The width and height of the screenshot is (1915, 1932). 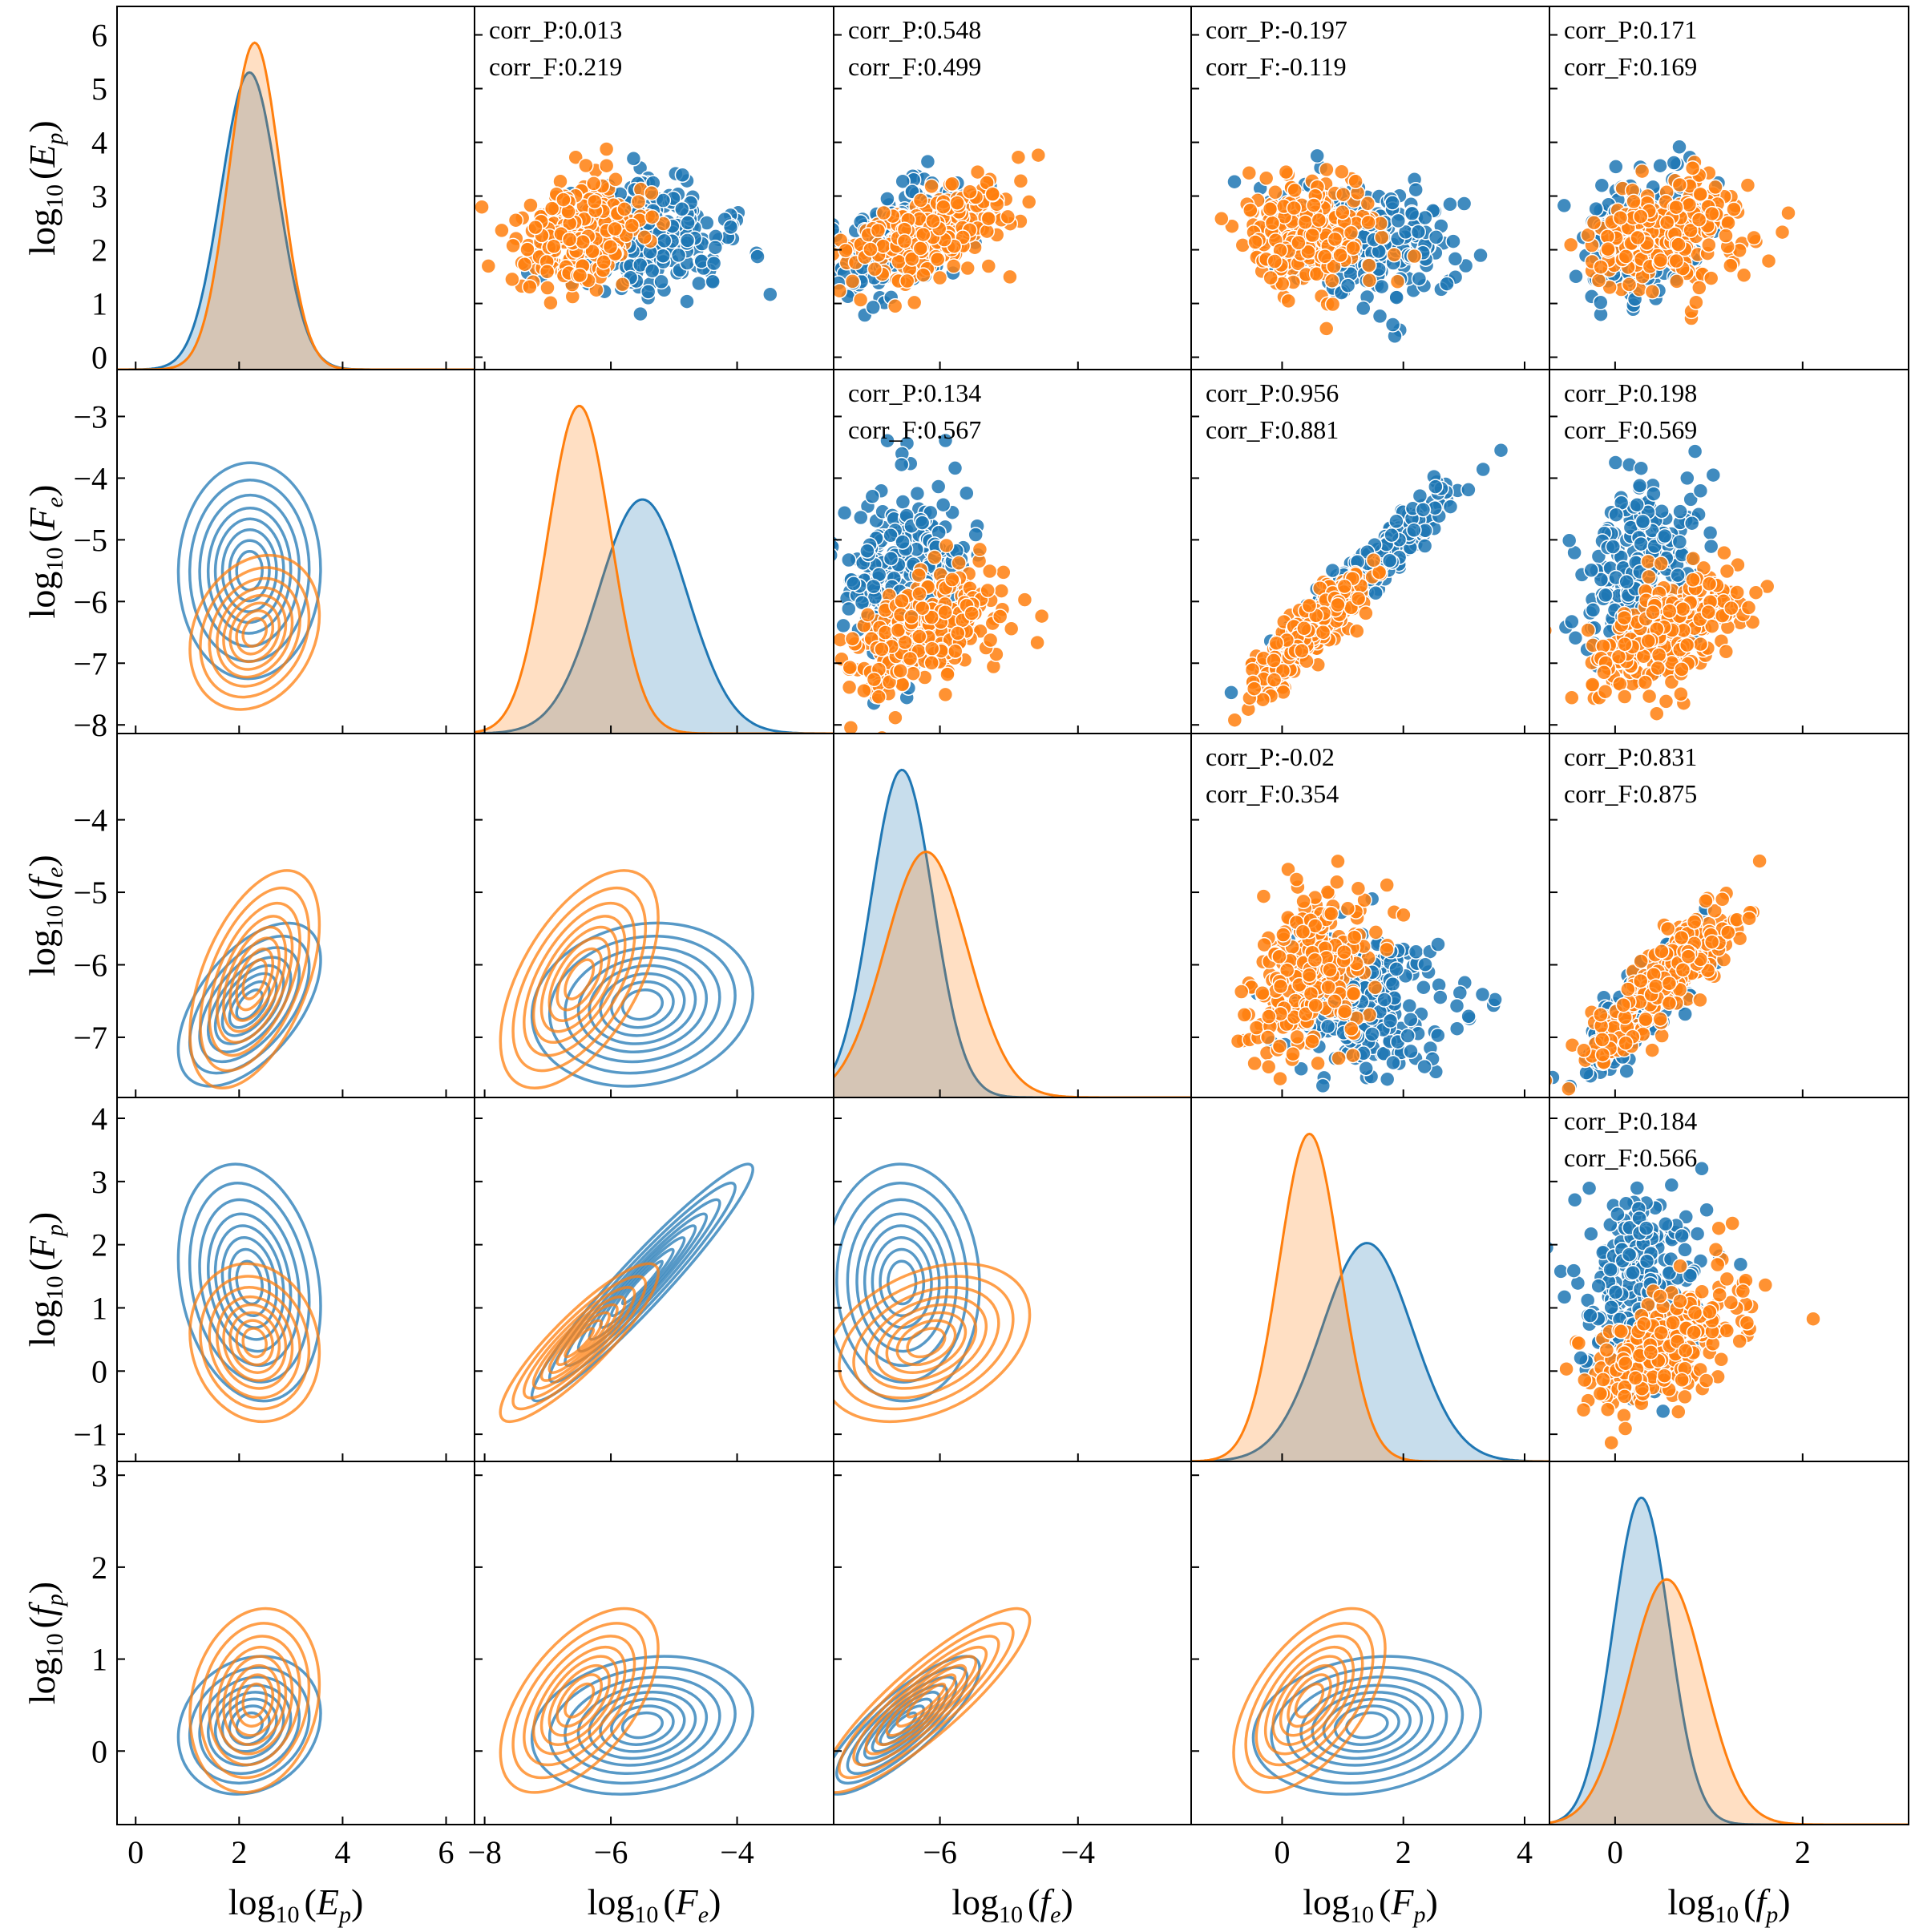 I want to click on panel-Fe-vs-Fp, so click(x=1370, y=551).